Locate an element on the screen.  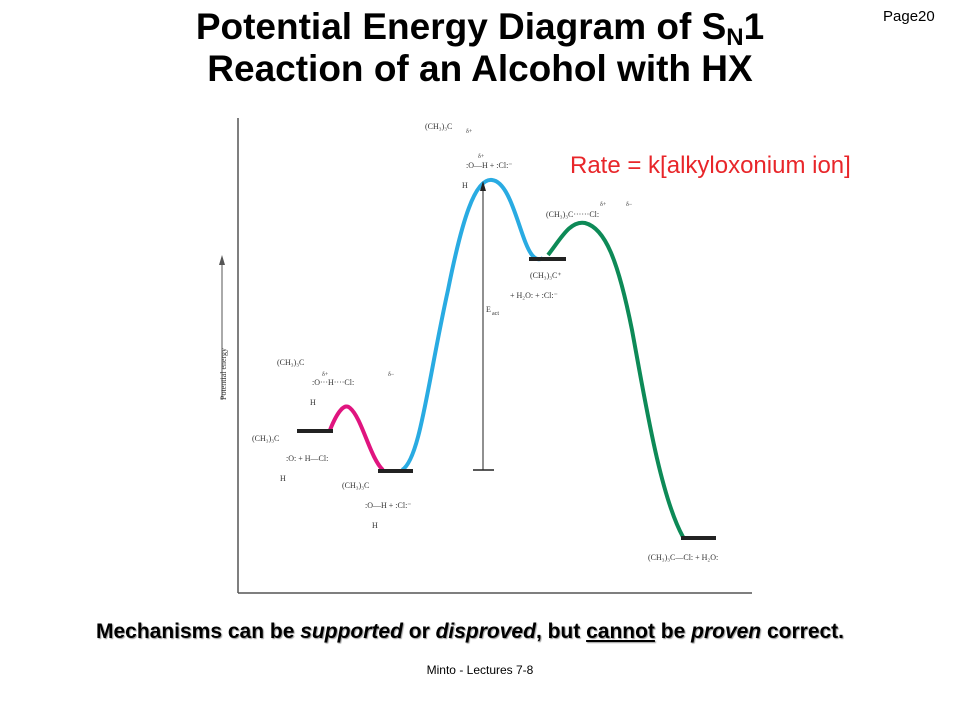
ts1-line3: H is located at coordinates (313, 402).